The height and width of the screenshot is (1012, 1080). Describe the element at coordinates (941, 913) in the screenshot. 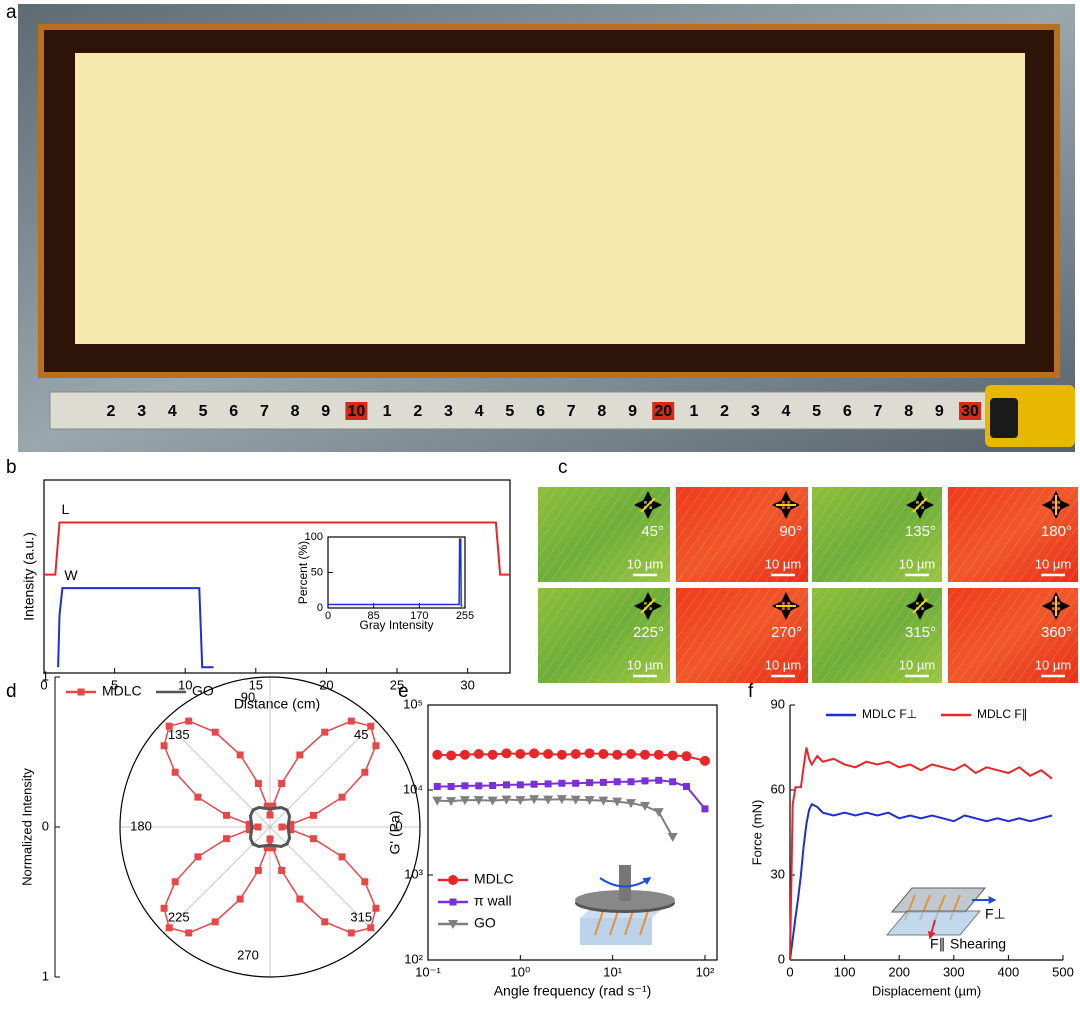

I see `shear-icon` at that location.